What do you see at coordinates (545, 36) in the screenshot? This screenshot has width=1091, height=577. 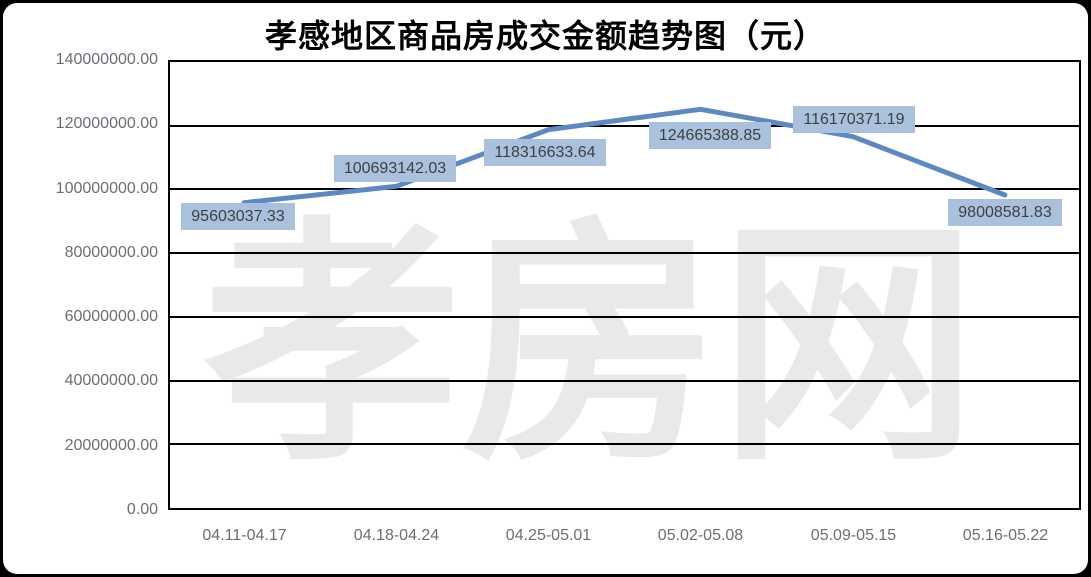 I see `chart-title: 孝感地区商品房成交金额趋势图（元）` at bounding box center [545, 36].